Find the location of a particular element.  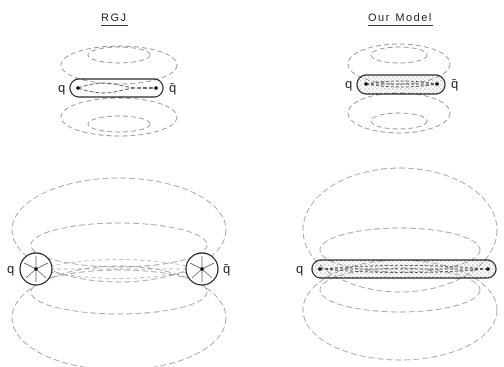

model-small-configuration is located at coordinates (399, 88).